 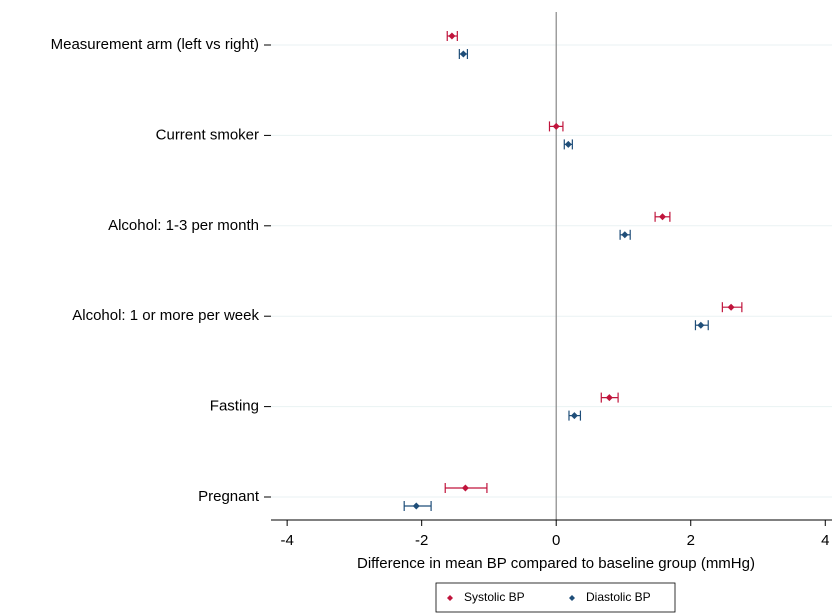 I want to click on y-tick-label: Pregnant, so click(x=229, y=496).